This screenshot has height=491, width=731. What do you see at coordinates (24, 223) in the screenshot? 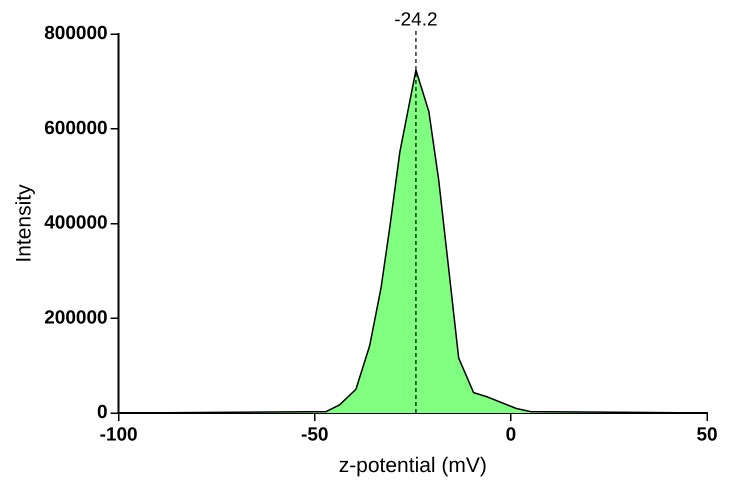
I see `y-axis-title: Intensity` at bounding box center [24, 223].